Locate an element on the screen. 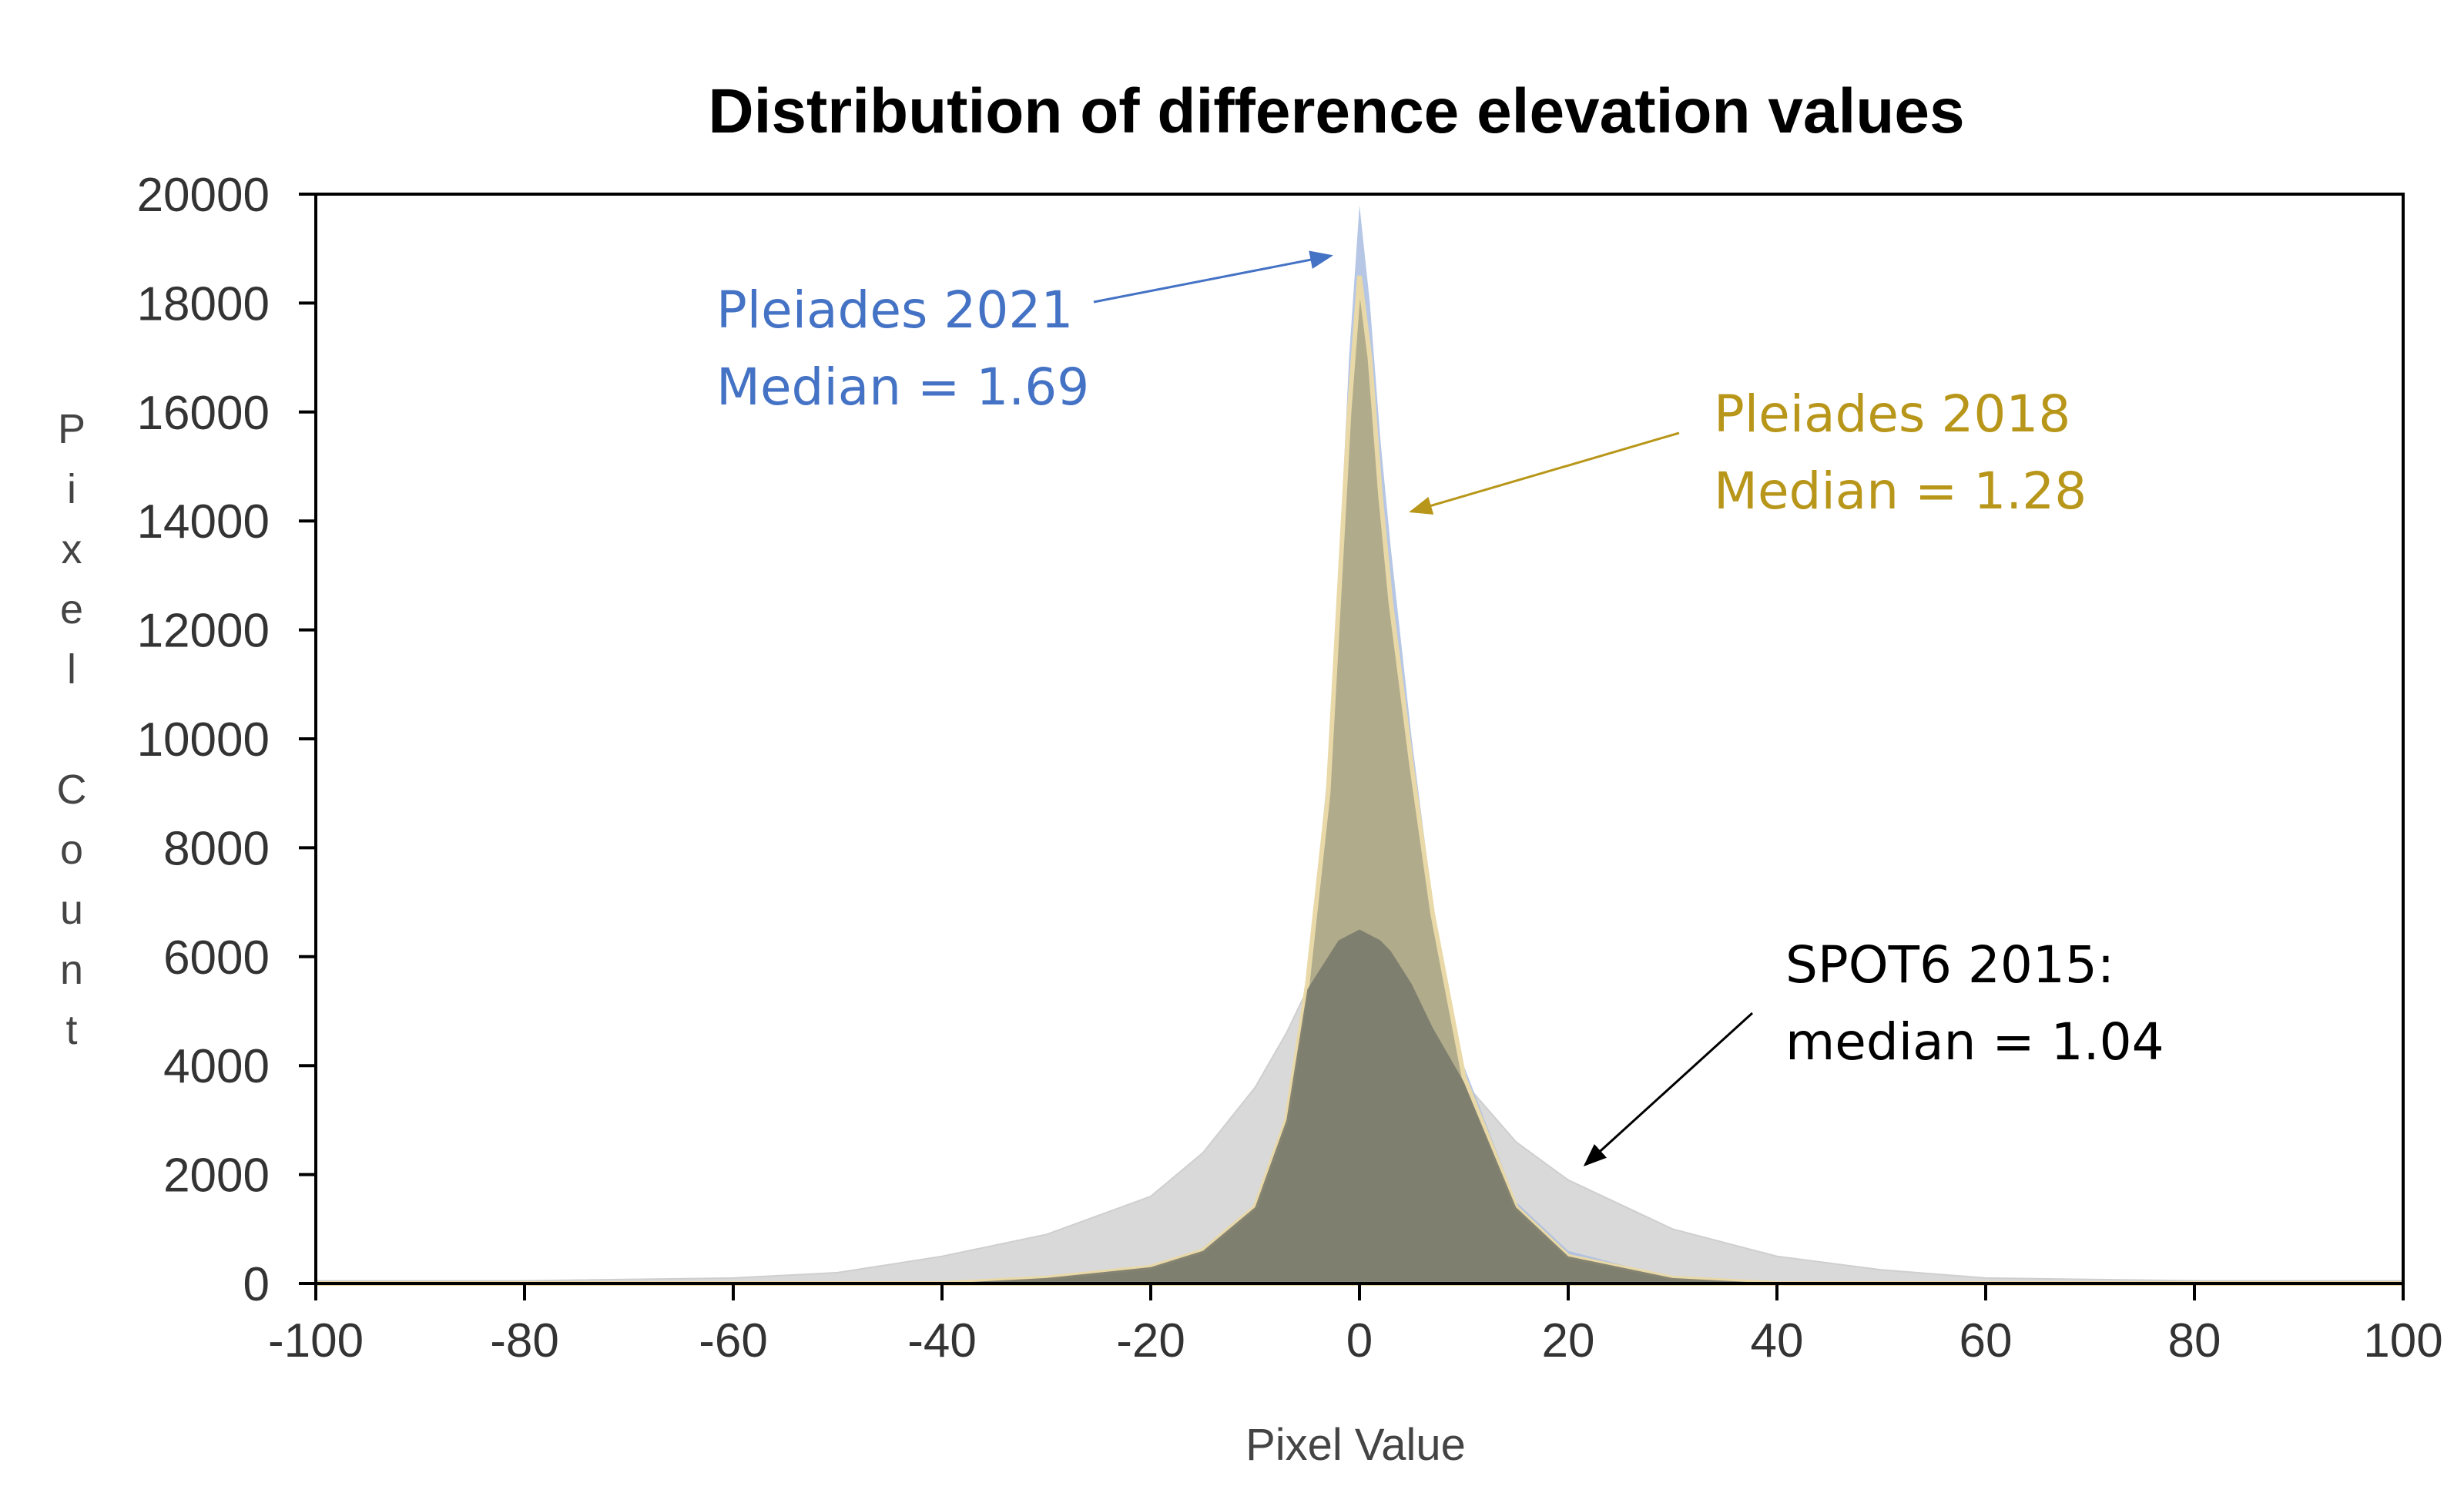 This screenshot has width=2464, height=1510. annotation-spot6-2015-arrow is located at coordinates (1669, 1089).